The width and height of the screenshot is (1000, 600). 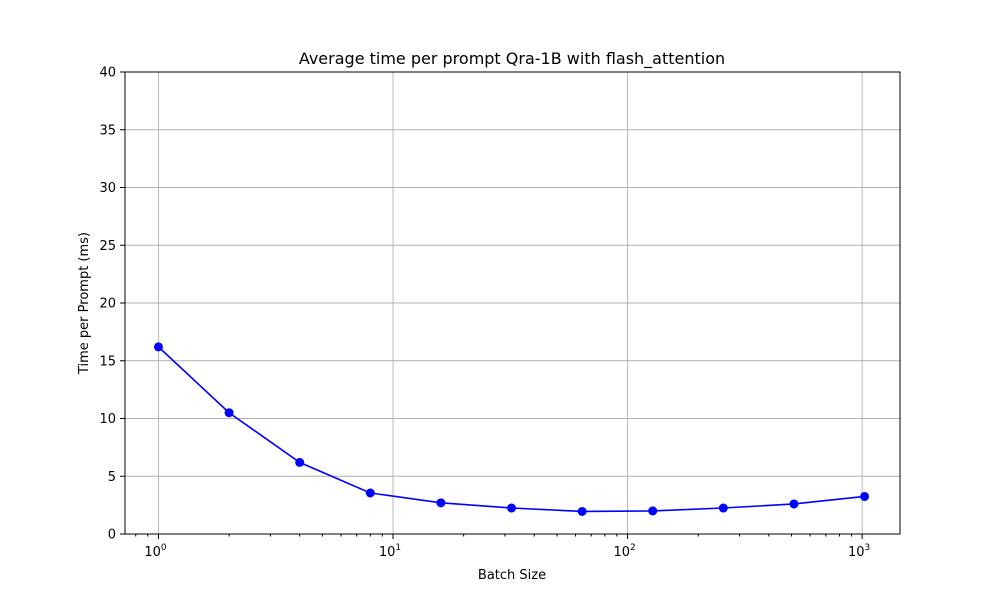 I want to click on y-axis-label: Time per Prompt (ms), so click(x=84, y=303).